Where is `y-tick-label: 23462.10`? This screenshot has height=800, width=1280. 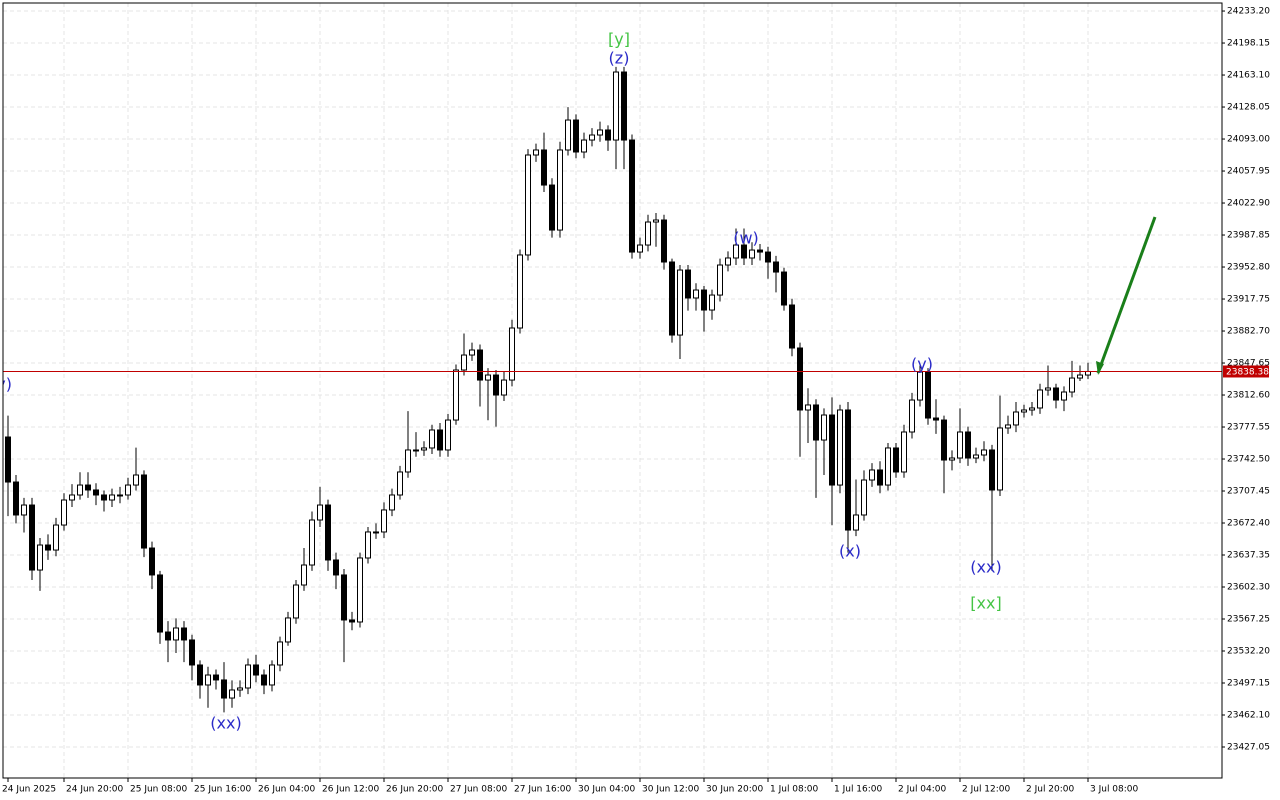 y-tick-label: 23462.10 is located at coordinates (1248, 716).